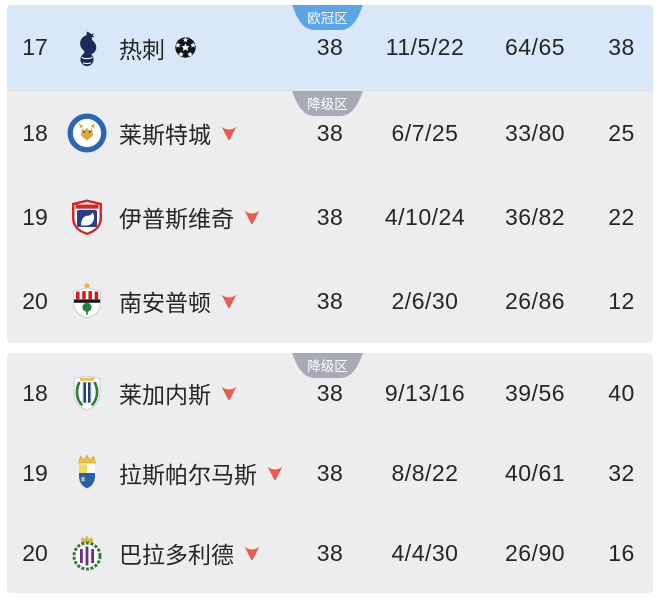  I want to click on win-draw-loss: 6/7/25, so click(425, 132).